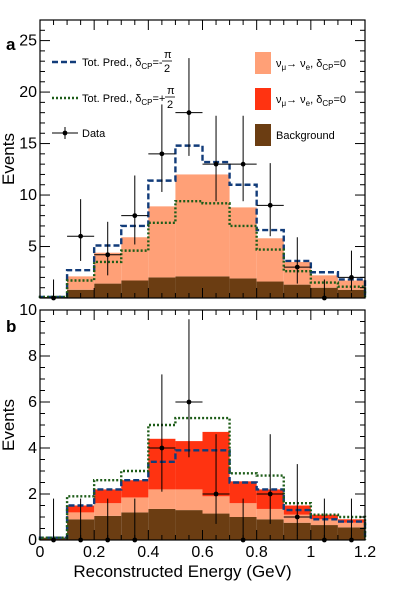 This screenshot has width=407, height=599. What do you see at coordinates (202, 552) in the screenshot?
I see `x-tick-label: 0.6` at bounding box center [202, 552].